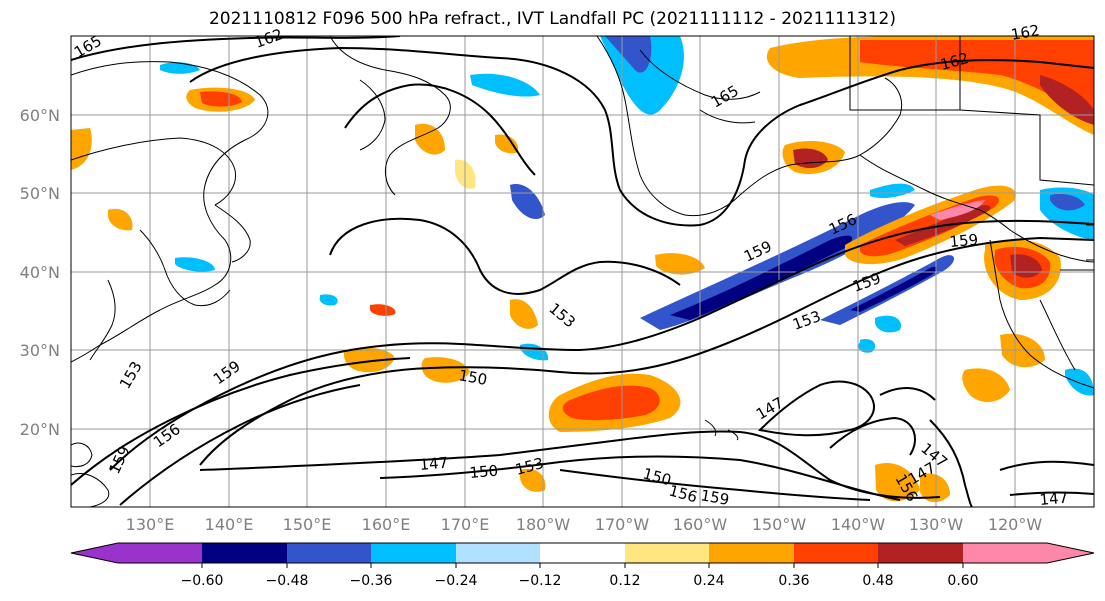 This screenshot has width=1105, height=601. Describe the element at coordinates (887, 290) in the screenshot. I see `neg-band-east` at that location.